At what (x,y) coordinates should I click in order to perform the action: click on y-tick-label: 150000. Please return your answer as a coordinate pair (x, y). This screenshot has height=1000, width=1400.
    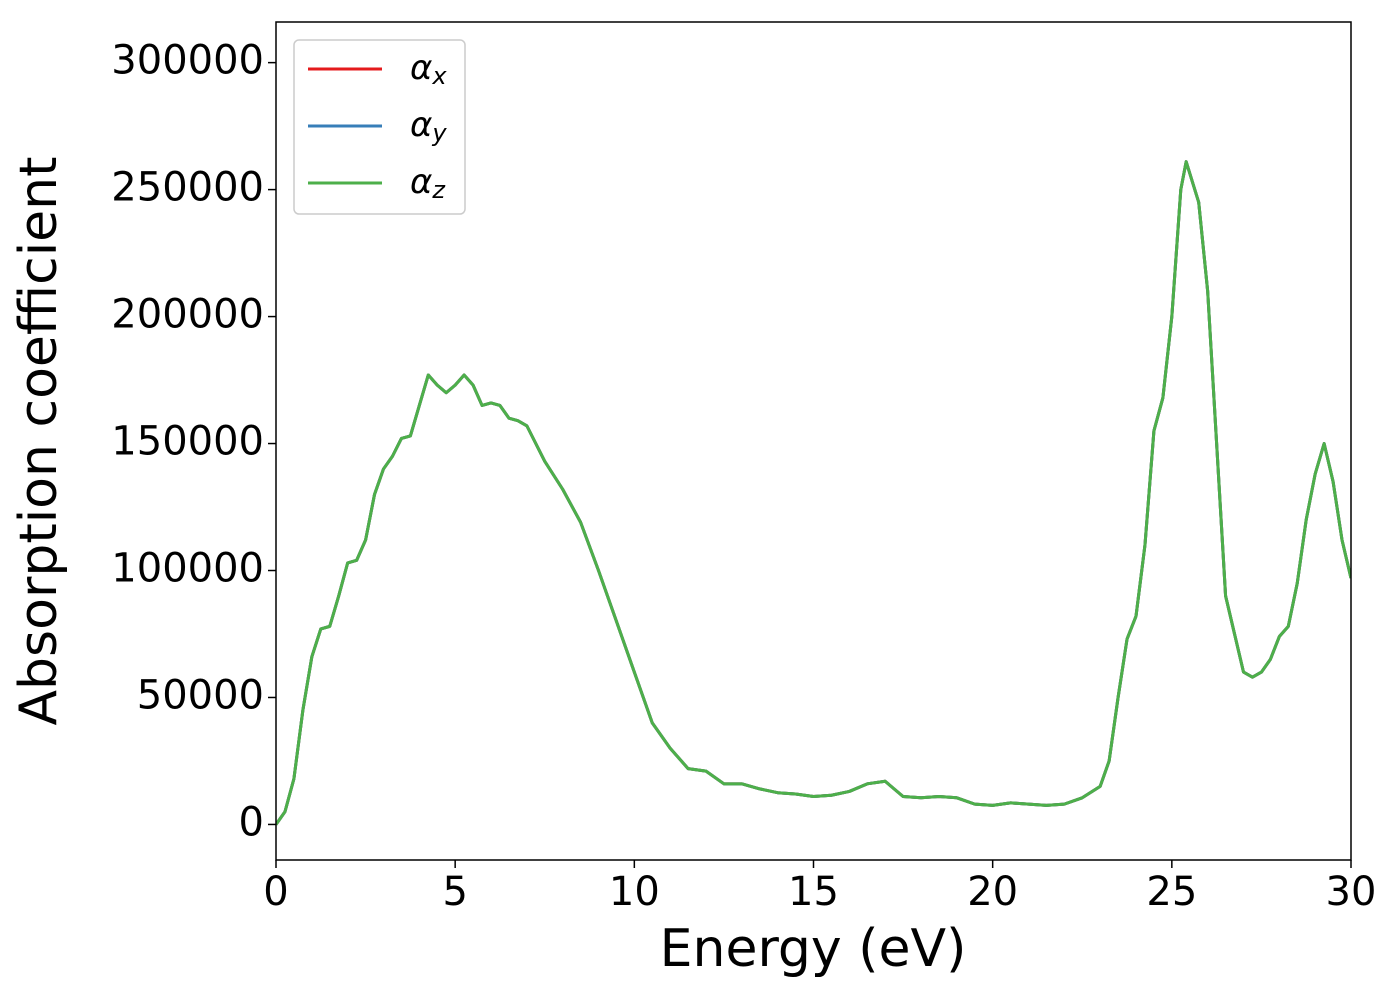
    Looking at the image, I should click on (187, 442).